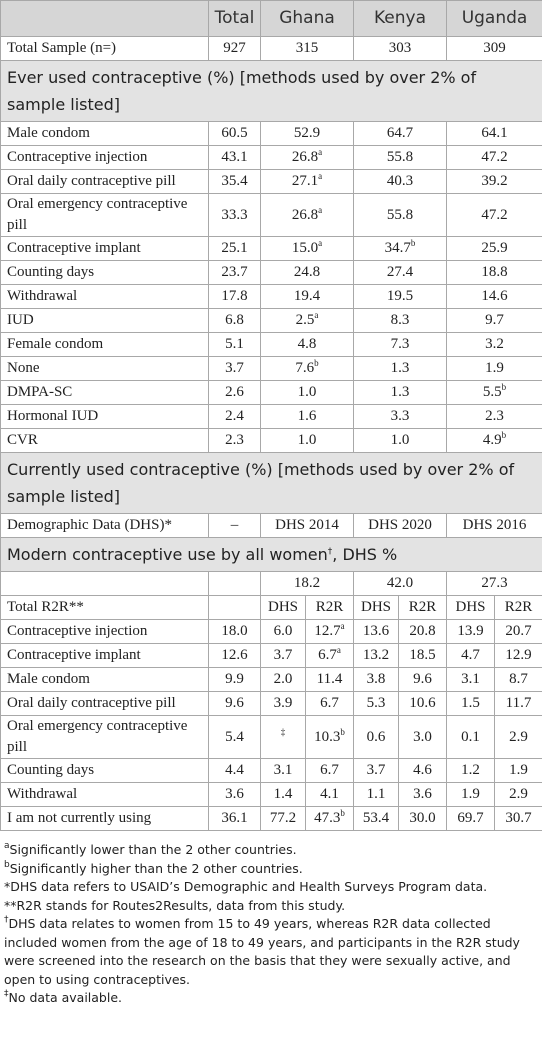  What do you see at coordinates (471, 703) in the screenshot?
I see `cell: 1.5` at bounding box center [471, 703].